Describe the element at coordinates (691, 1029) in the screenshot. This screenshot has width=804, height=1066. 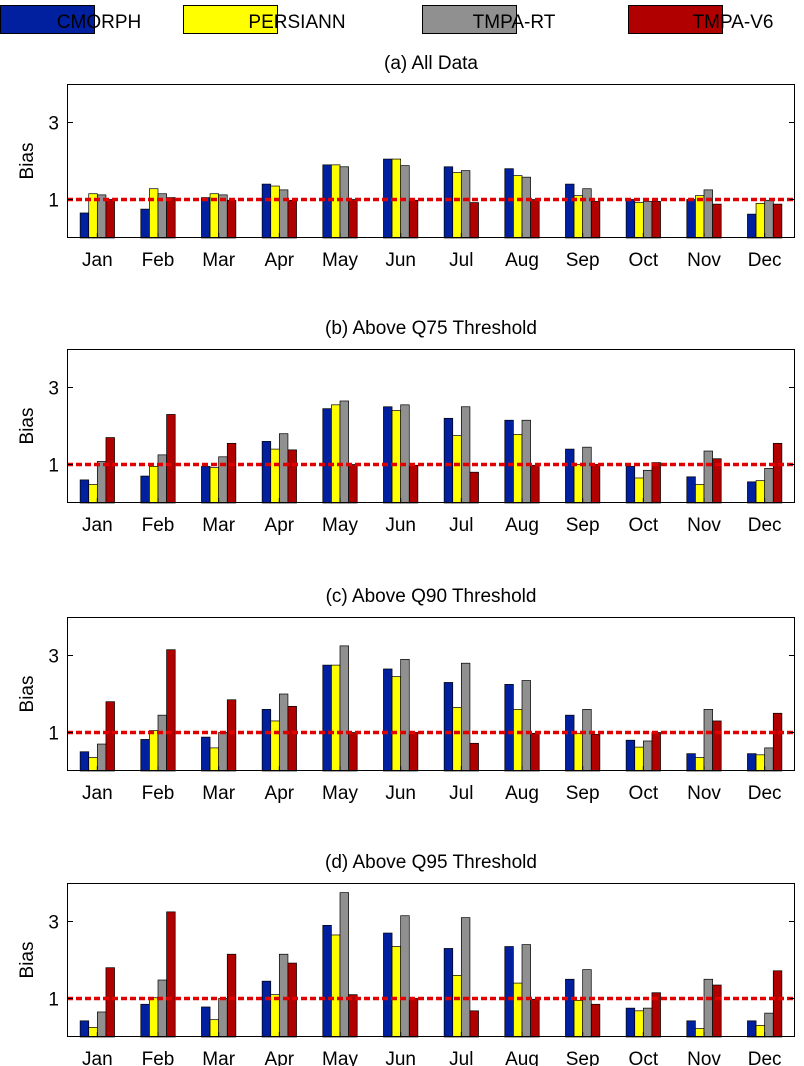
I see `bar-cmorph-nov` at that location.